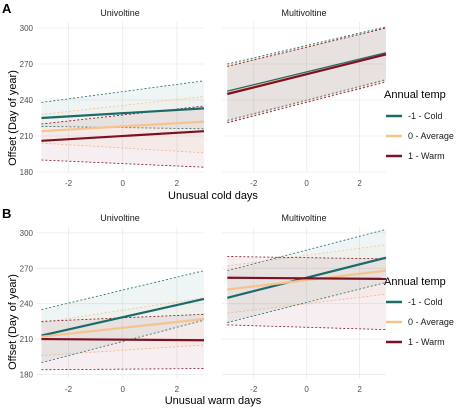  I want to click on legend-b: Annual temp -1 - Cold 0 - Average 1 - Warm, so click(419, 311).